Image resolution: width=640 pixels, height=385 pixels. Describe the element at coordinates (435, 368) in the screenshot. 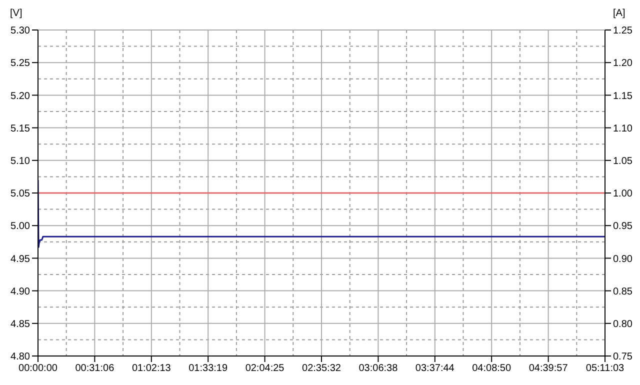

I see `x-tick-label: 03:37:44` at that location.